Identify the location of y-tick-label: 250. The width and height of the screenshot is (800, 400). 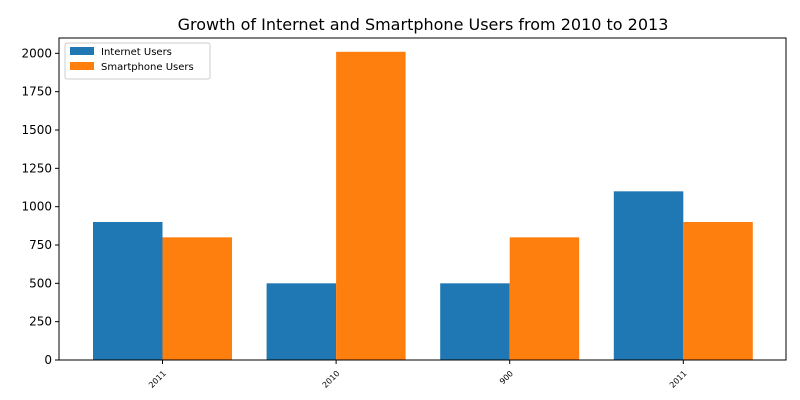
(40, 322).